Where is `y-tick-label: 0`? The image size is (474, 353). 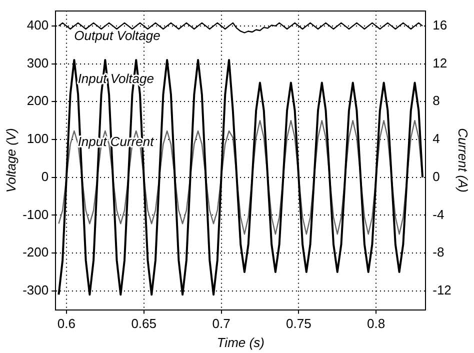 y-tick-label: 0 is located at coordinates (45, 176).